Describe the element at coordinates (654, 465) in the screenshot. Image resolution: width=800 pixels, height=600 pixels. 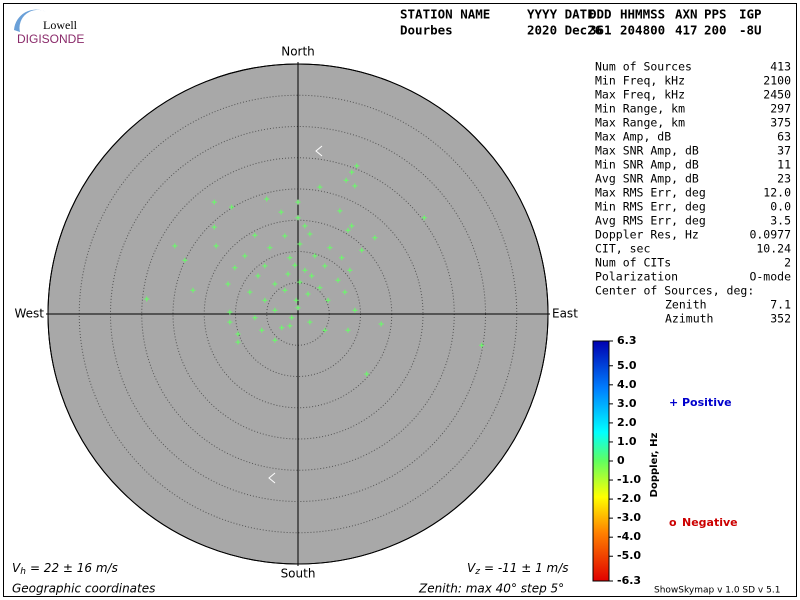
I see `colorbar-title: Doppler, Hz` at that location.